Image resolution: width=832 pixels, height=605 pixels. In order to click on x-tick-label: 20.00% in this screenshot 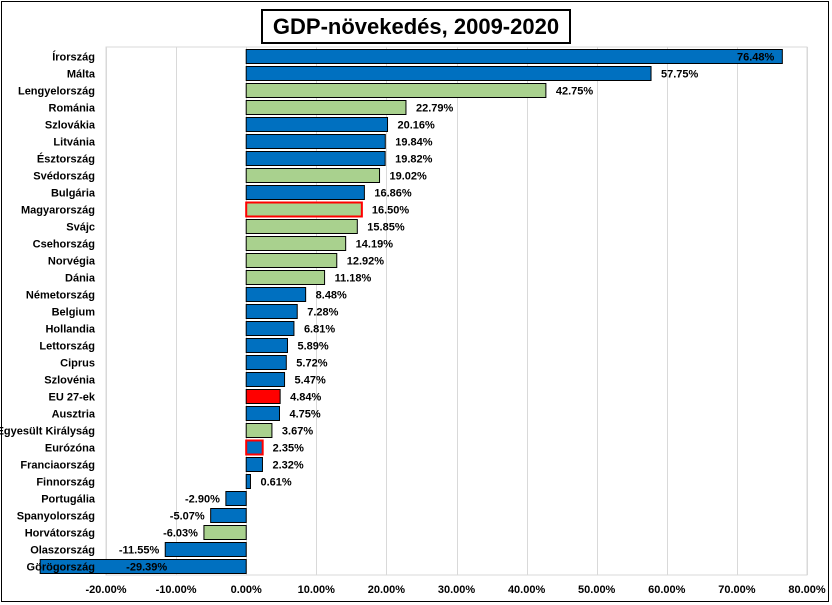, I will do `click(387, 590)`.